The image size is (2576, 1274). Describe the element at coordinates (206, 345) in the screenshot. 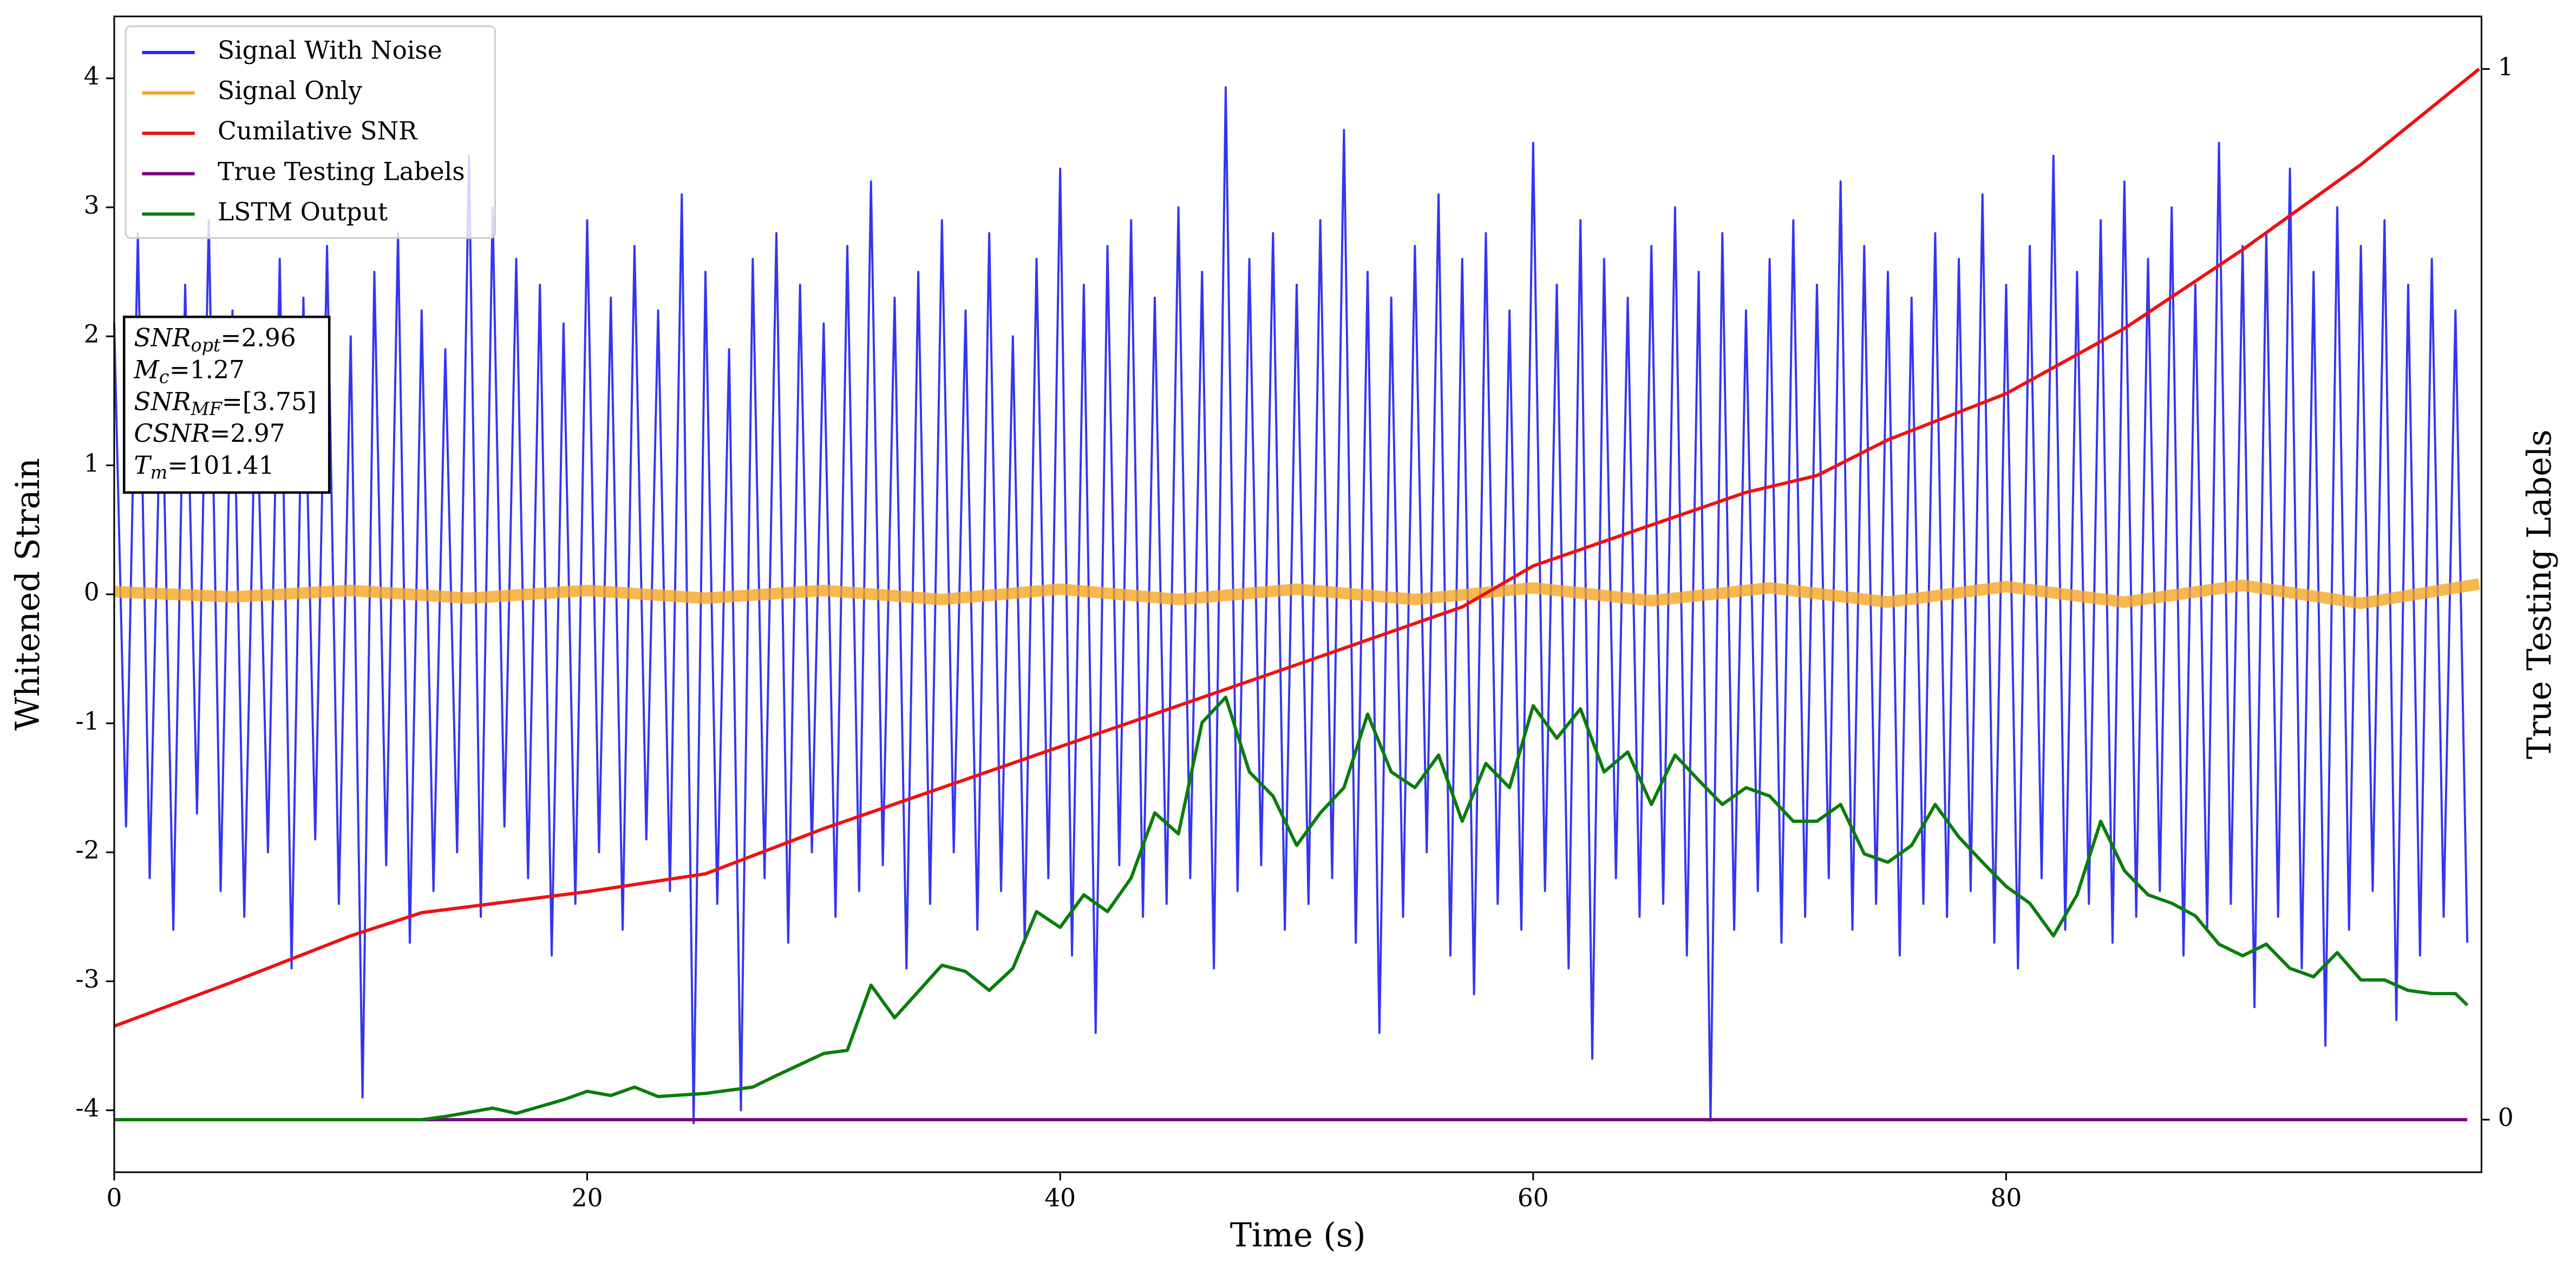

I see `annotation-sub: opt` at that location.